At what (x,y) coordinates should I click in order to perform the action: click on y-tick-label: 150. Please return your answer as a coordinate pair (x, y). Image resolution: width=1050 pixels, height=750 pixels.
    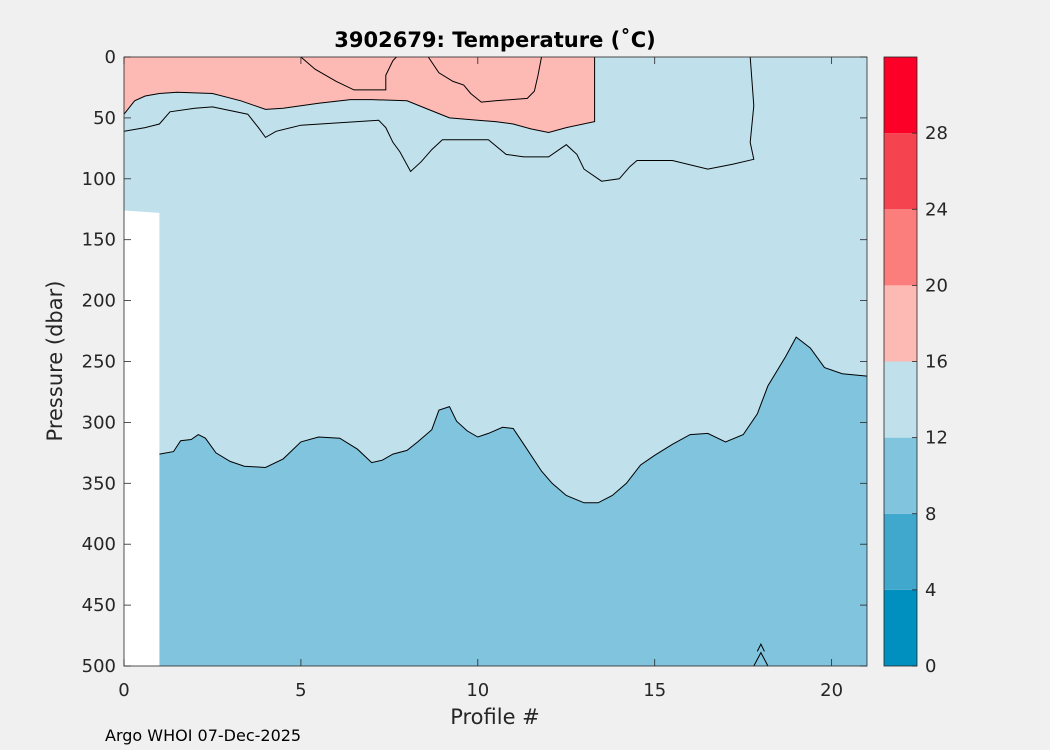
    Looking at the image, I should click on (99, 240).